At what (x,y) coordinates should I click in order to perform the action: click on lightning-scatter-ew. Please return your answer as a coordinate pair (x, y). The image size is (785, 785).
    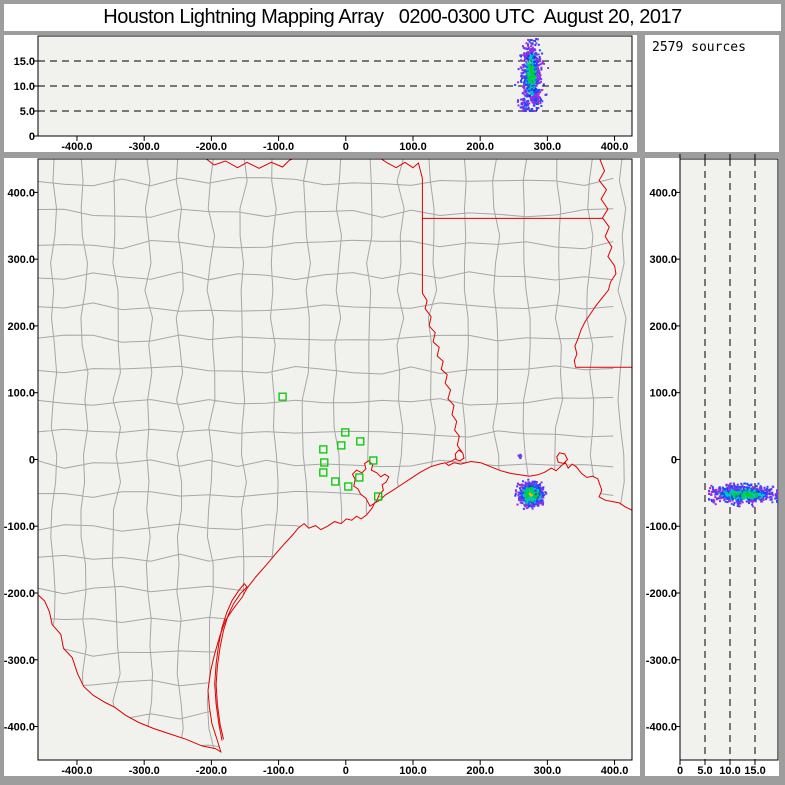
    Looking at the image, I should click on (532, 75).